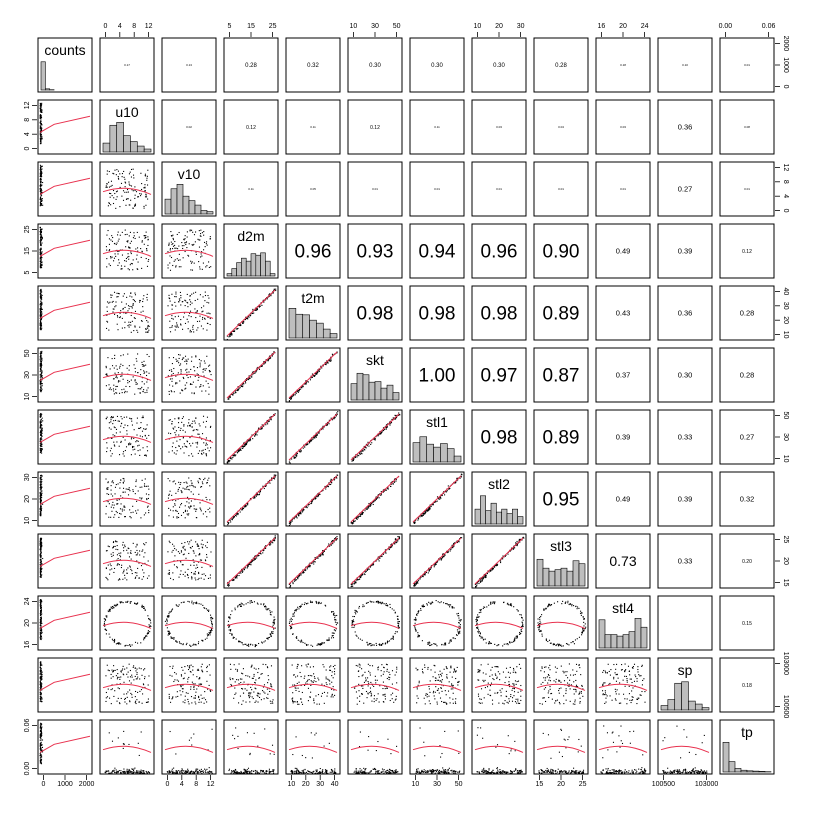 The height and width of the screenshot is (835, 830). What do you see at coordinates (437, 252) in the screenshot?
I see `correlation-value: 0.94` at bounding box center [437, 252].